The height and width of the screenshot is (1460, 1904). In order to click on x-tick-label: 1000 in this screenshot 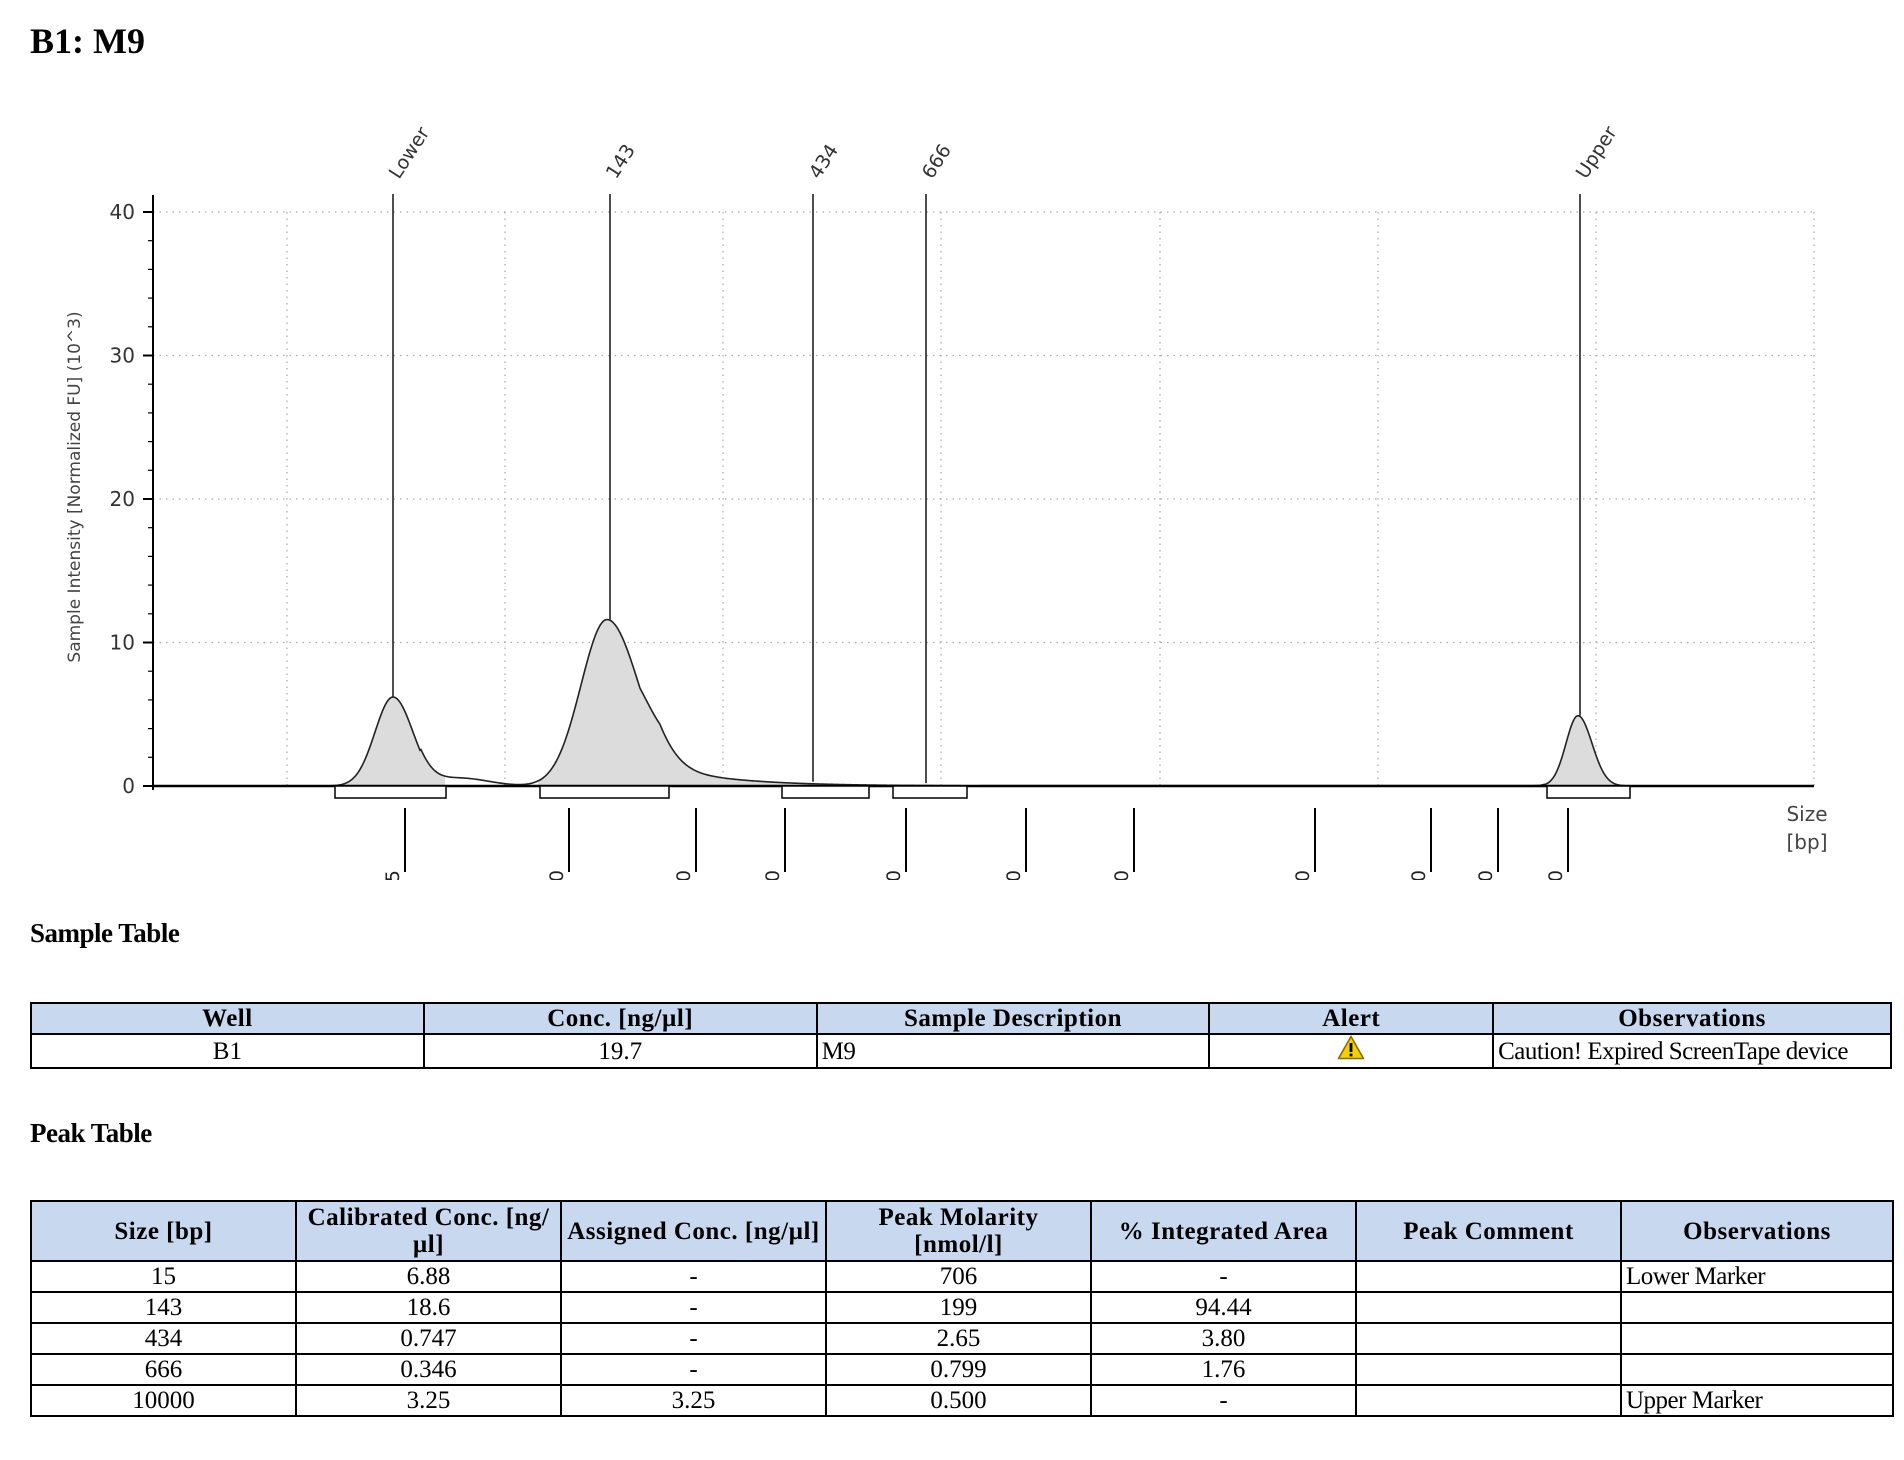, I will do `click(1014, 875)`.